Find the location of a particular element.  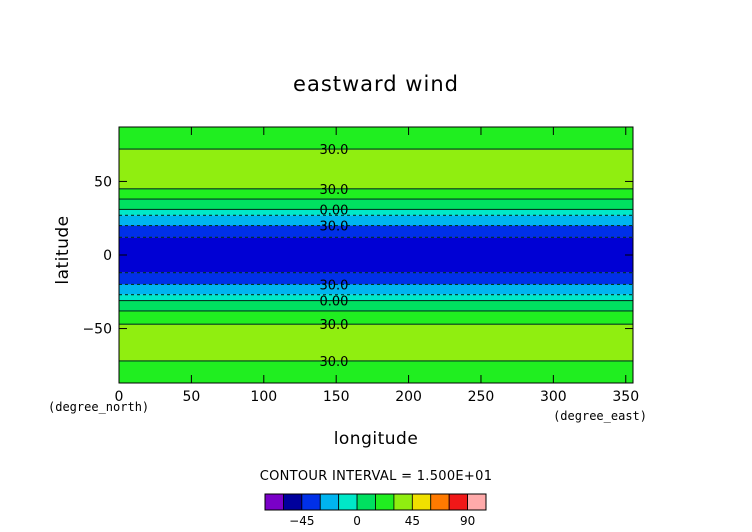

colorbar: −45 0 45 90 is located at coordinates (375, 510).